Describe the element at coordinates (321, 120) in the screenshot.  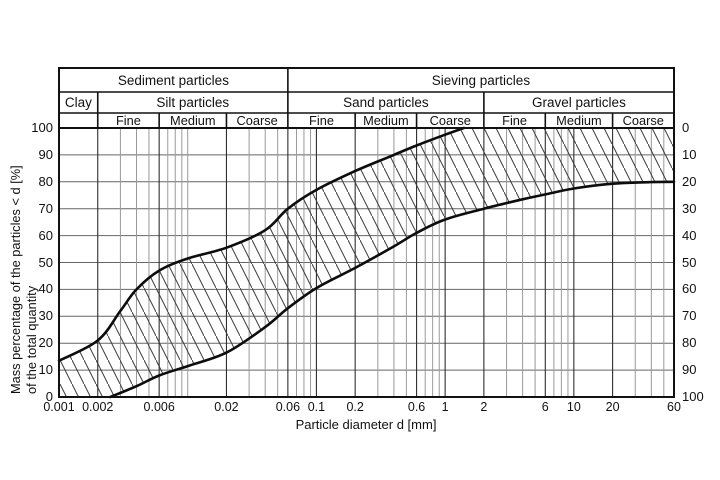
I see `header-cell-row3-fine-4: Fine` at that location.